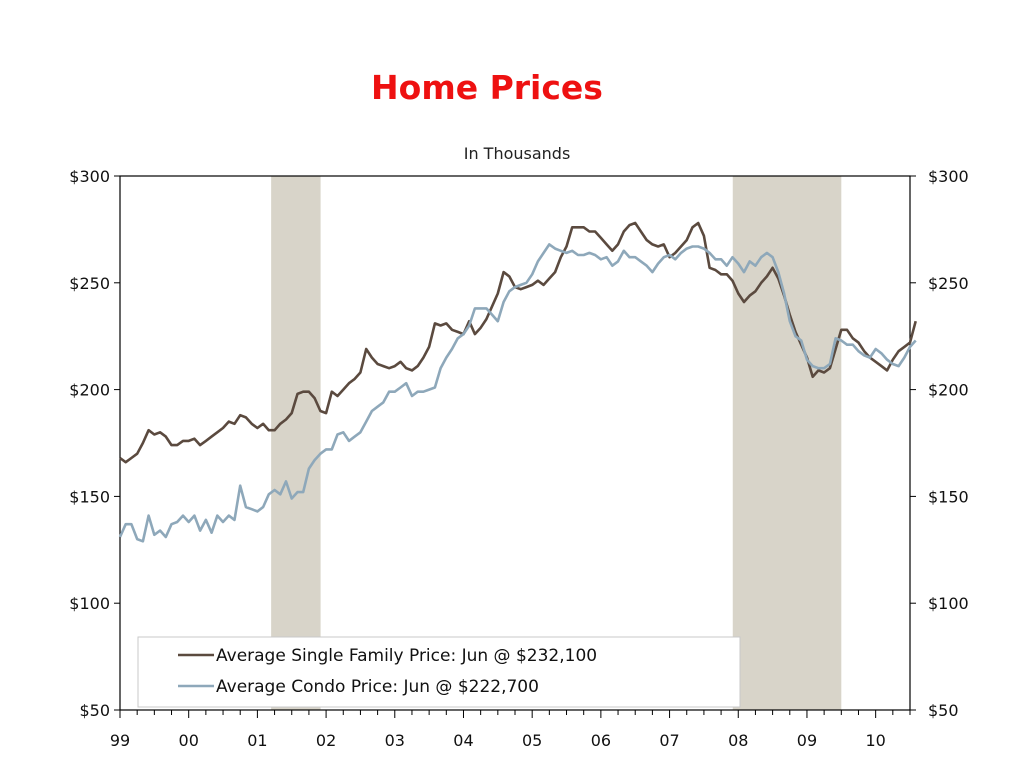 Image resolution: width=1024 pixels, height=768 pixels. Describe the element at coordinates (669, 740) in the screenshot. I see `x-tick-label: 07` at that location.